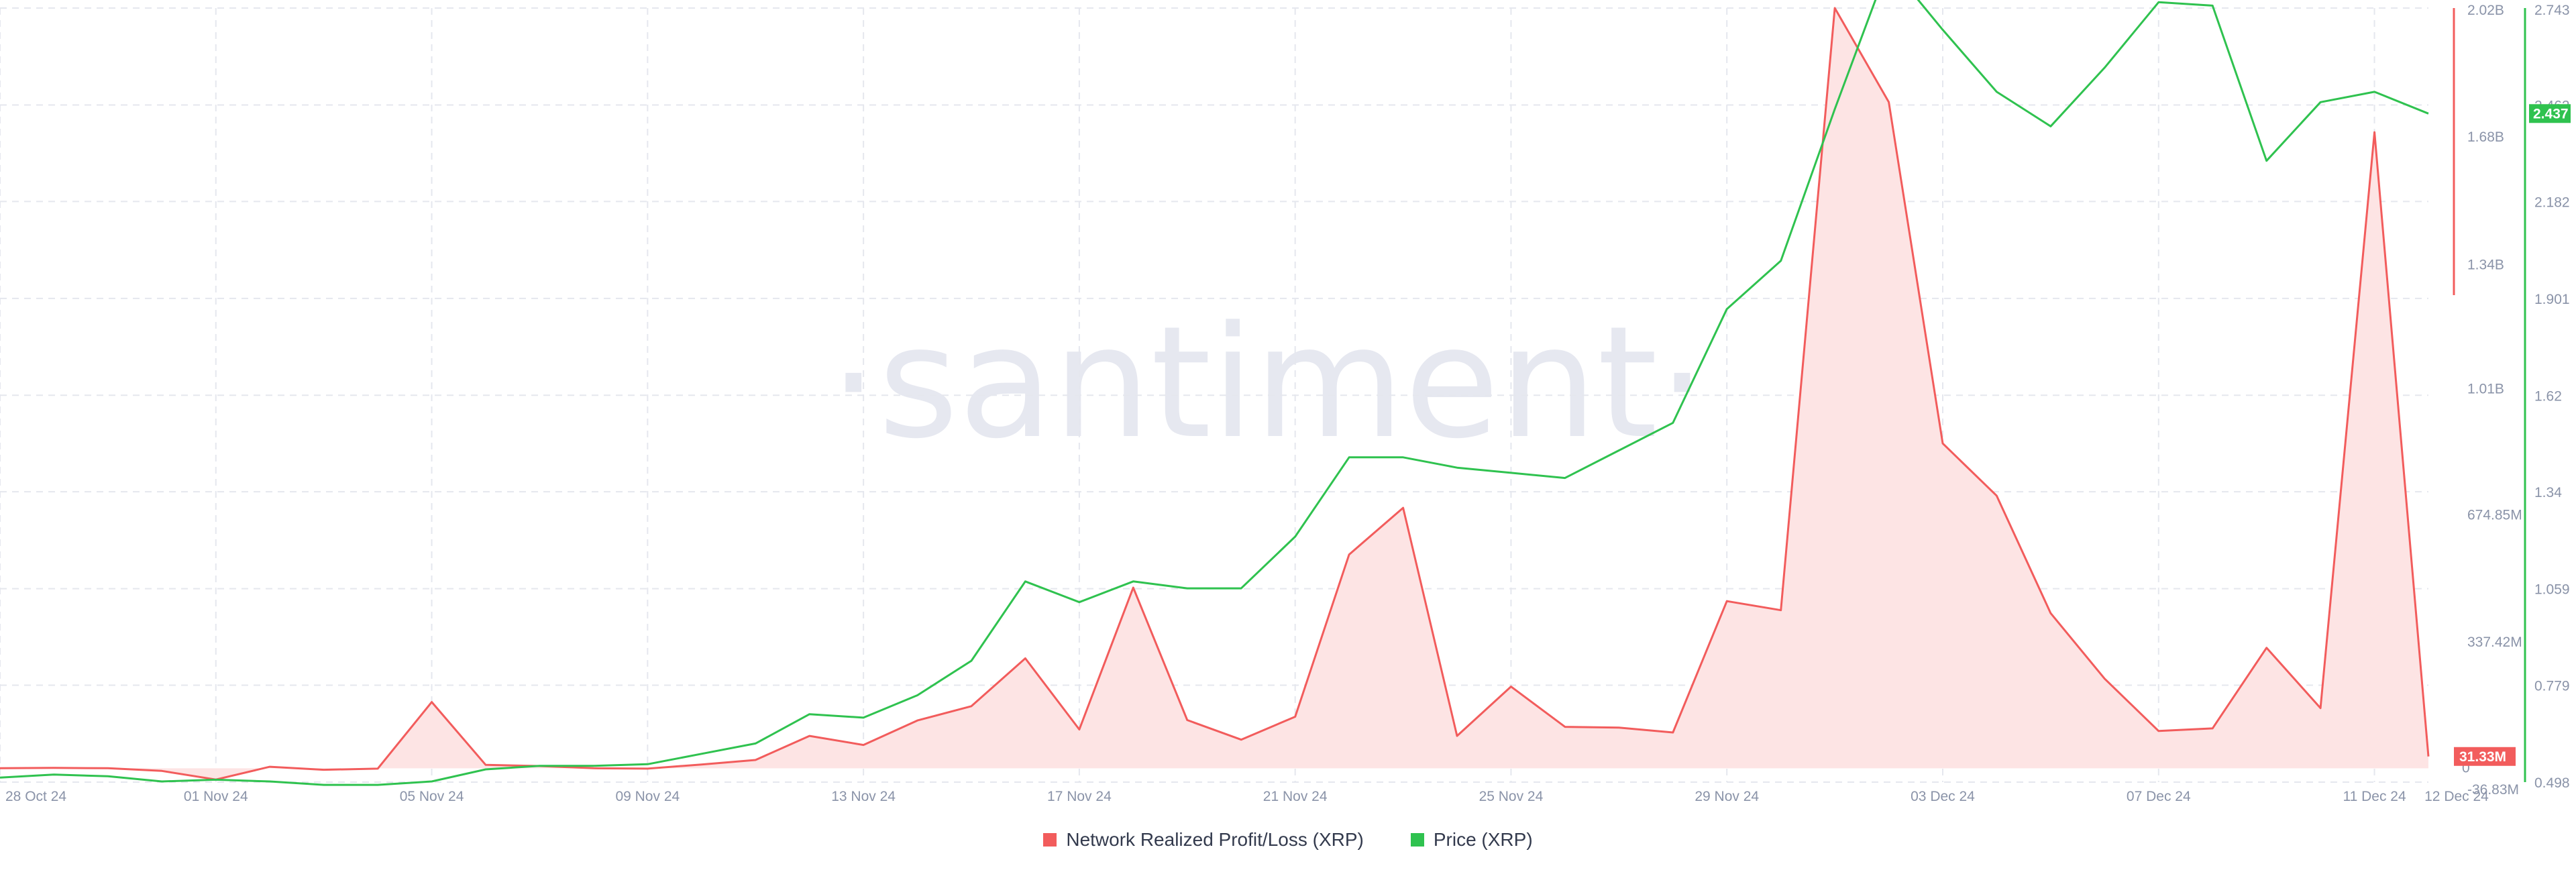 This screenshot has width=2576, height=872. I want to click on legend-item-nrpl: Network Realized Profit/Loss (XRP), so click(1203, 840).